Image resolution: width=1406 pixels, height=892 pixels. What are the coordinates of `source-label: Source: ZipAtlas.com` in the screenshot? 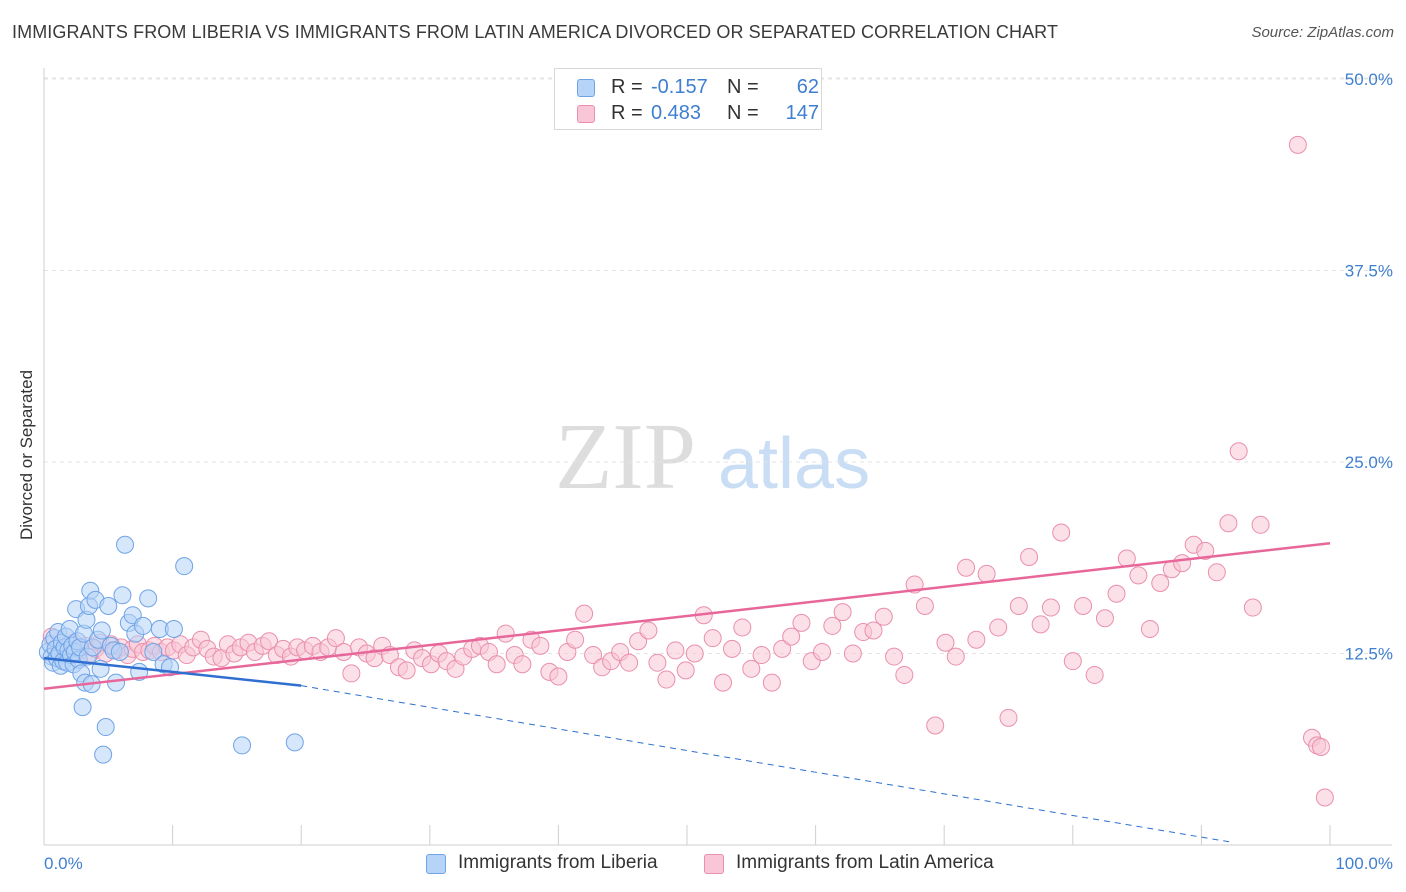 It's located at (1322, 32).